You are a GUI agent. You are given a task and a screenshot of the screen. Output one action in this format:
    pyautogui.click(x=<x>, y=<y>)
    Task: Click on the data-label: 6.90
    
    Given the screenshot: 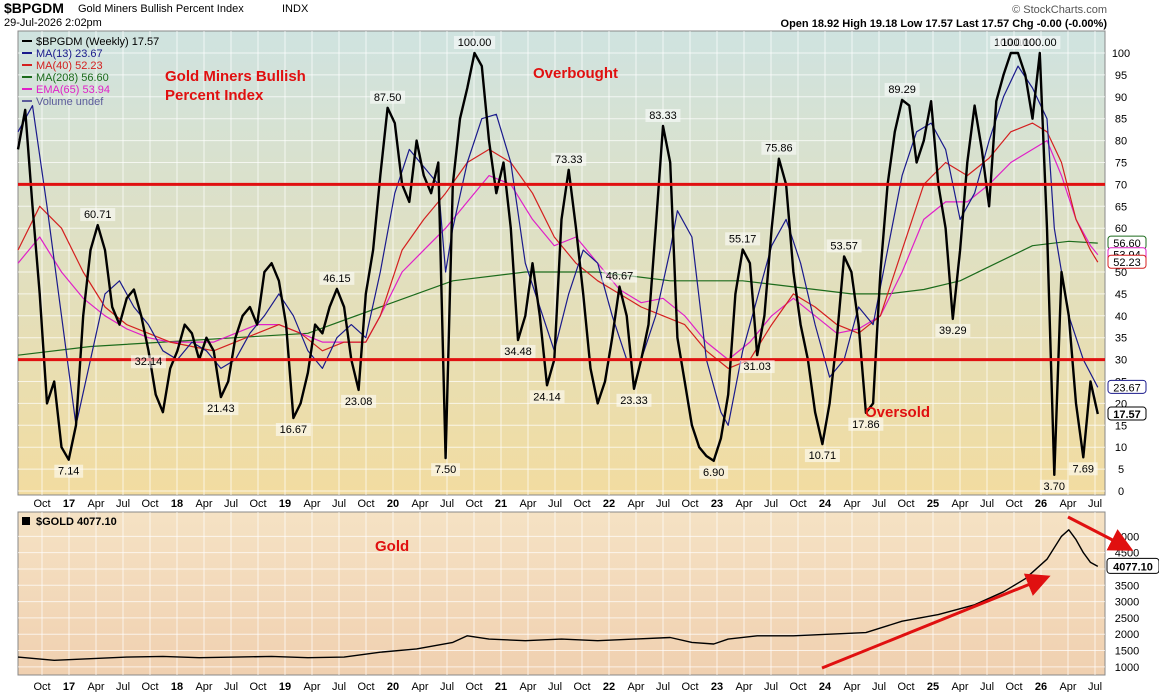 What is the action you would take?
    pyautogui.click(x=713, y=473)
    